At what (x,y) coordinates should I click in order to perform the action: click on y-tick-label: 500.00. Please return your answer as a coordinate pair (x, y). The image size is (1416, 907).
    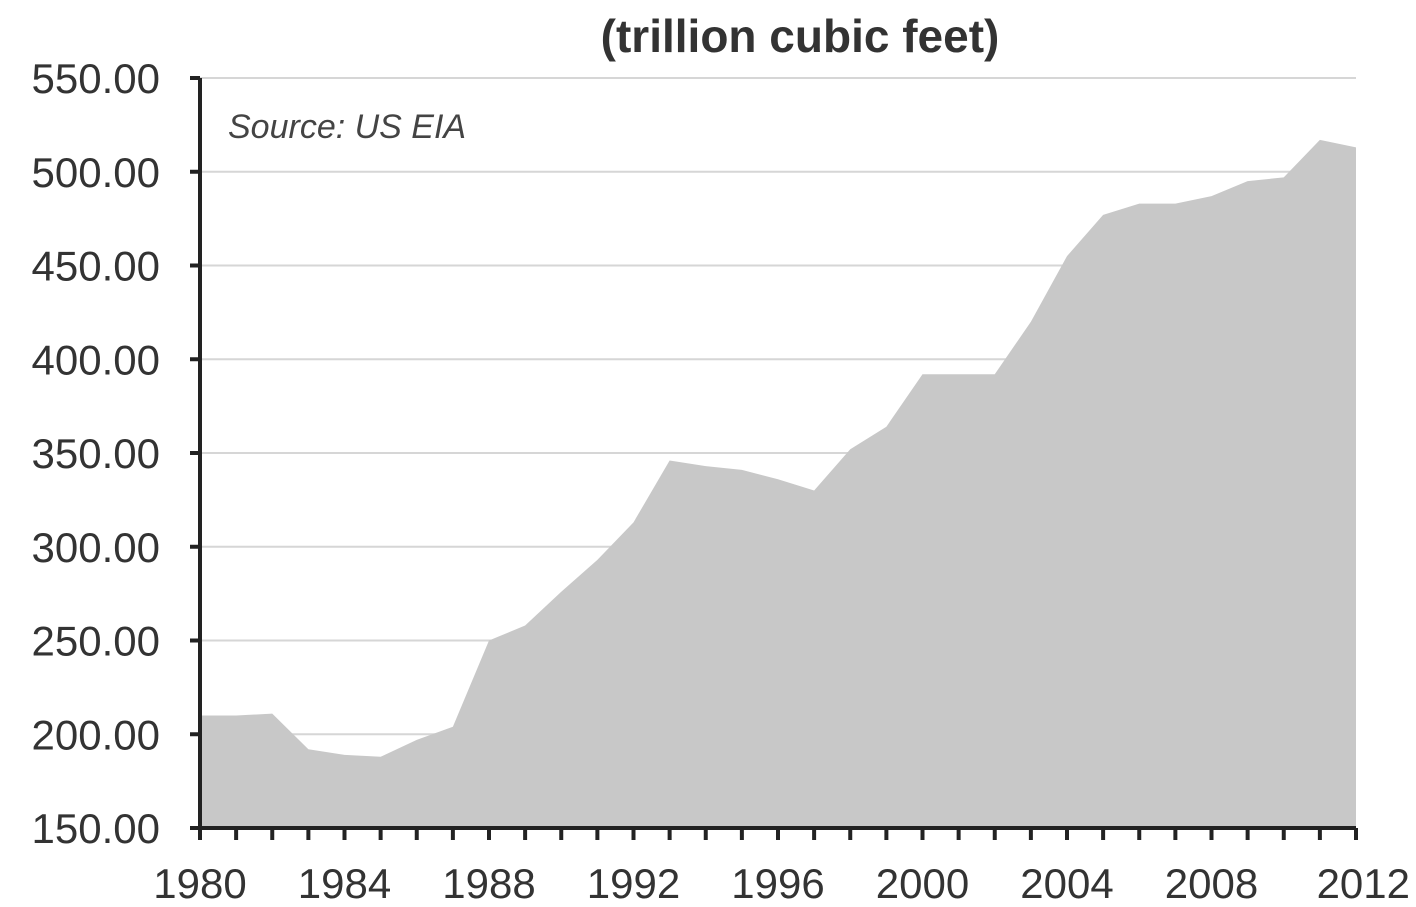
    Looking at the image, I should click on (96, 172).